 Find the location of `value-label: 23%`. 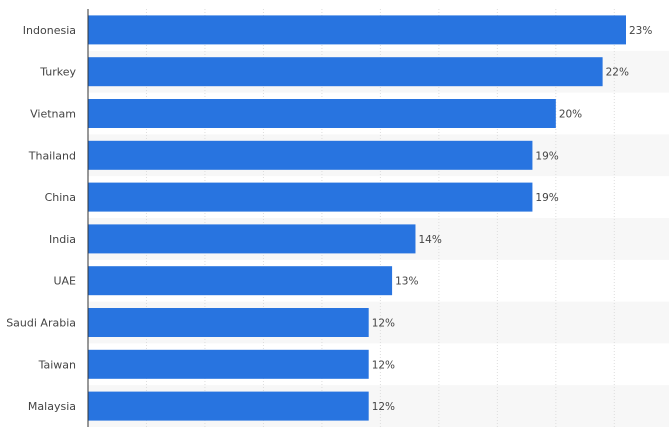

value-label: 23% is located at coordinates (640, 31).